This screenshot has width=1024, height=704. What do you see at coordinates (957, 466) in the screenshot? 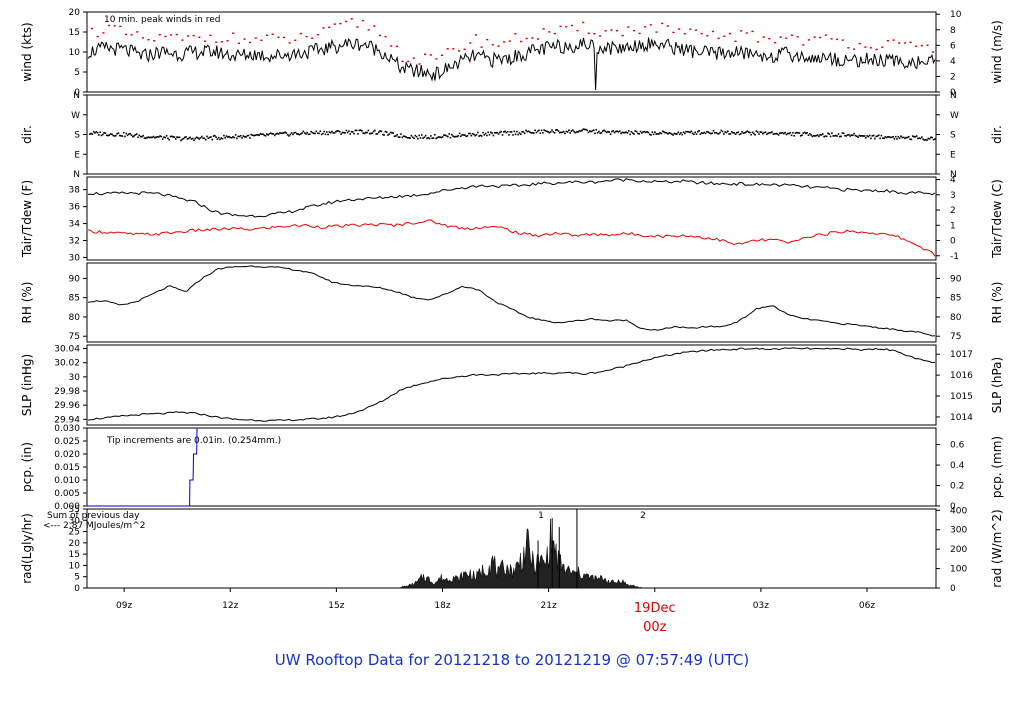
I see `pcp-right-tick-label: 0.4` at bounding box center [957, 466].